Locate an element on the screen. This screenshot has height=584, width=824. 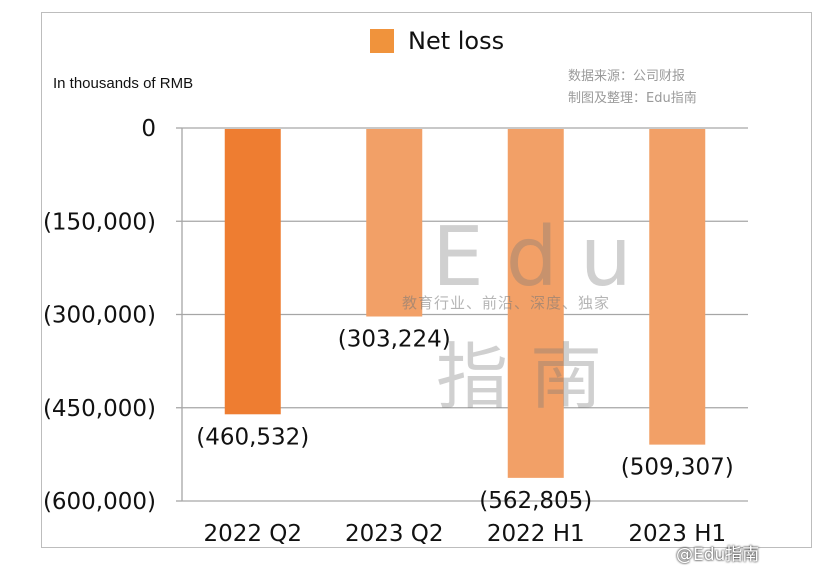
unit-label: In thousands of RMB is located at coordinates (123, 83).